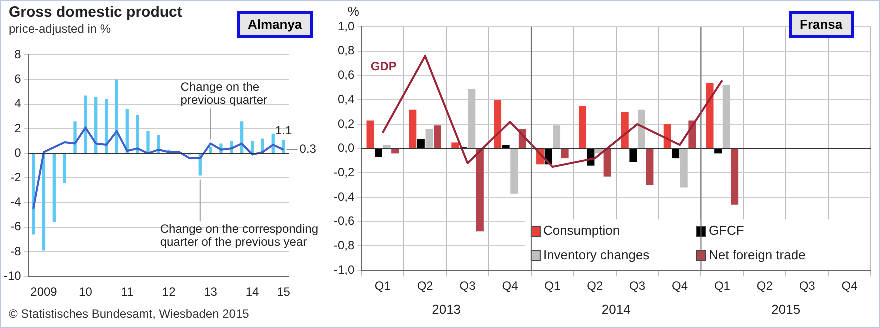  Describe the element at coordinates (346, 99) in the screenshot. I see `y-tick-label: 0,4` at that location.